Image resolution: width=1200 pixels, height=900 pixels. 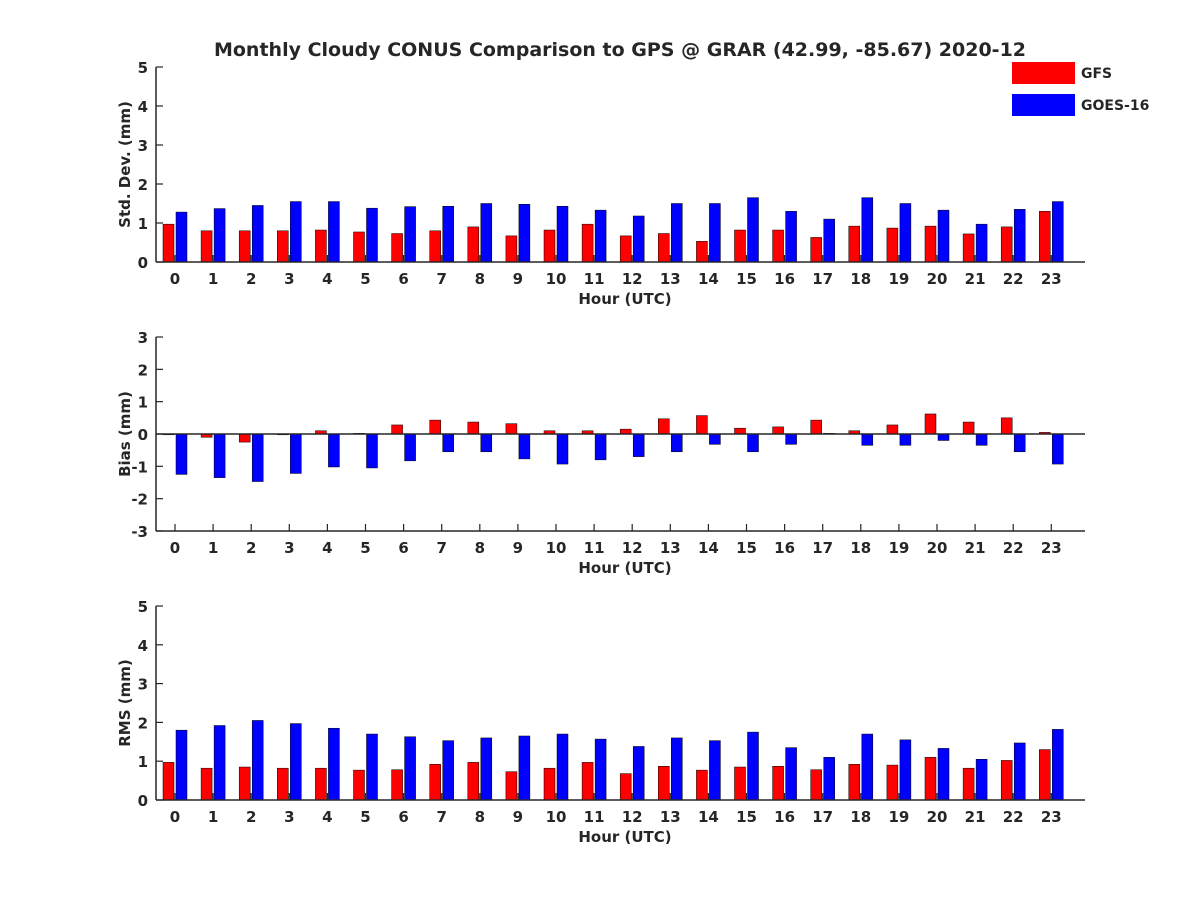 What do you see at coordinates (518, 548) in the screenshot?
I see `x-tick-label: 9` at bounding box center [518, 548].